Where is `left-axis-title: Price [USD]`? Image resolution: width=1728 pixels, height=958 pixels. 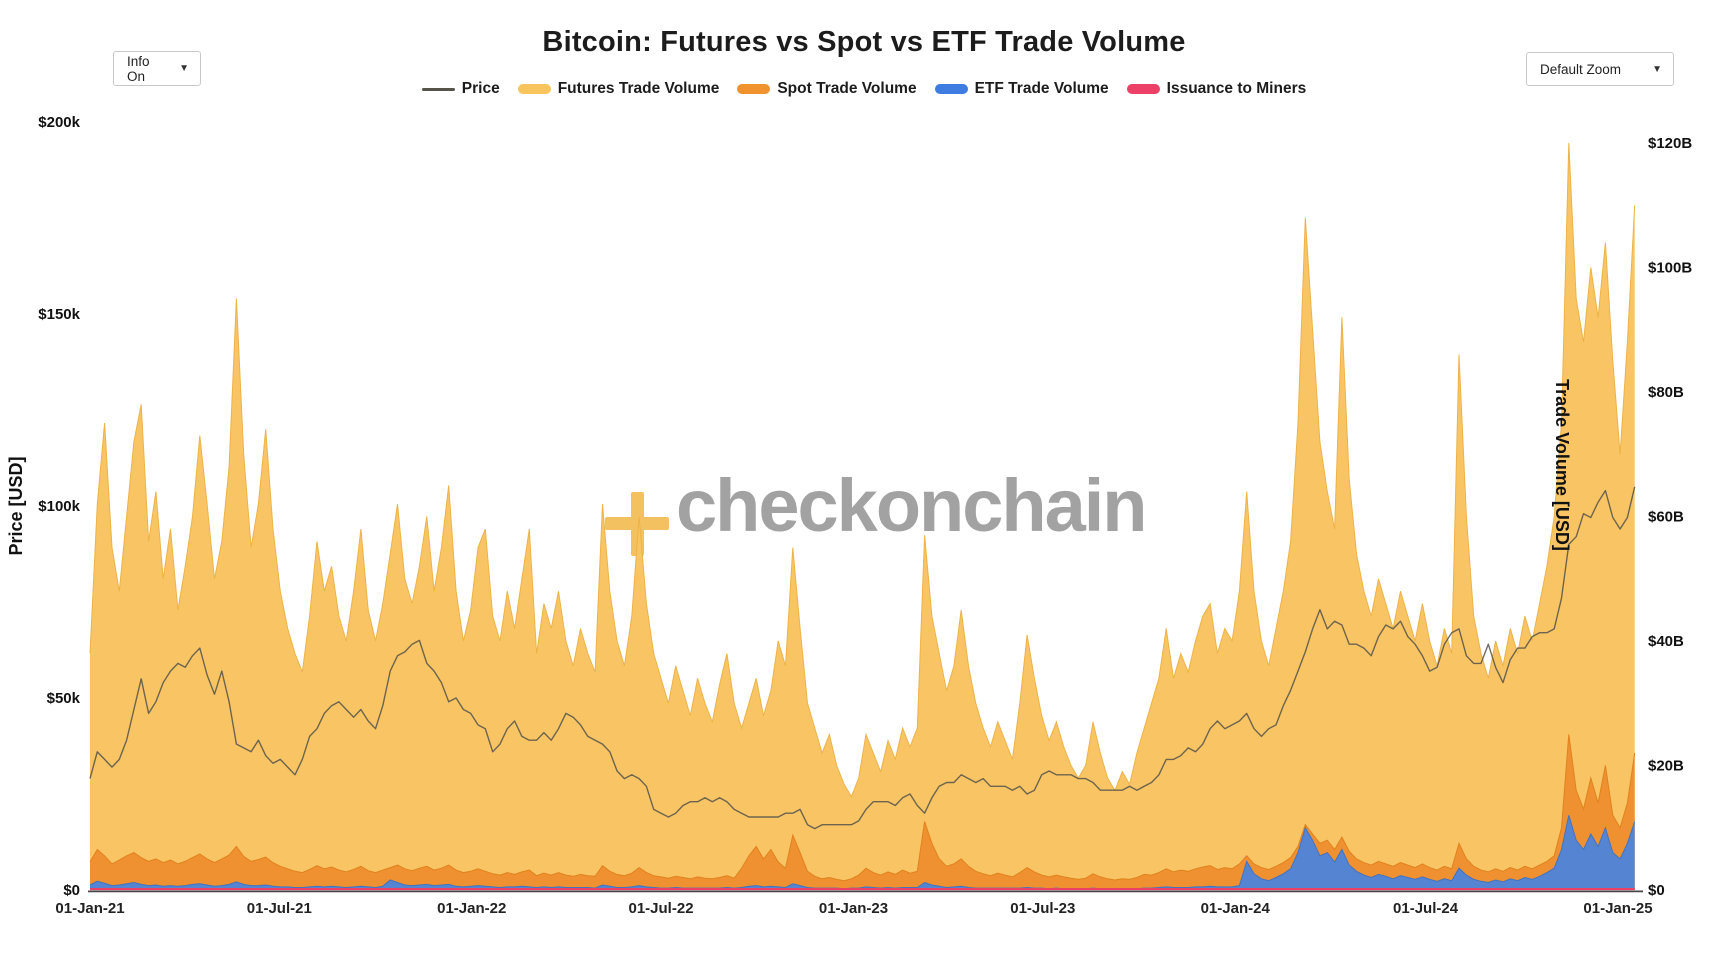 left-axis-title: Price [USD] is located at coordinates (16, 505).